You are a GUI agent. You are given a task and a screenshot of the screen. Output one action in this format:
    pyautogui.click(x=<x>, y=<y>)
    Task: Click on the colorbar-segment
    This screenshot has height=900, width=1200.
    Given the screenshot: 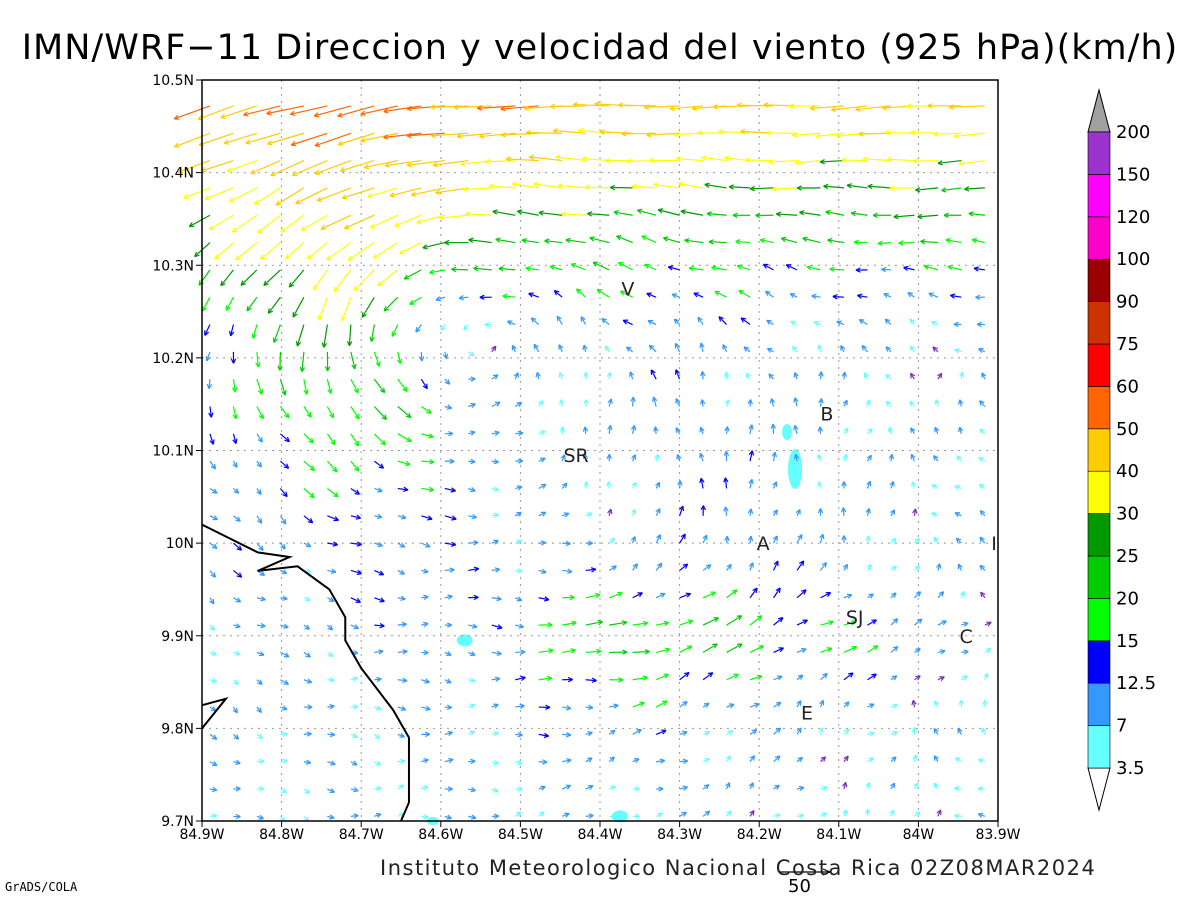 What is the action you would take?
    pyautogui.click(x=1099, y=492)
    